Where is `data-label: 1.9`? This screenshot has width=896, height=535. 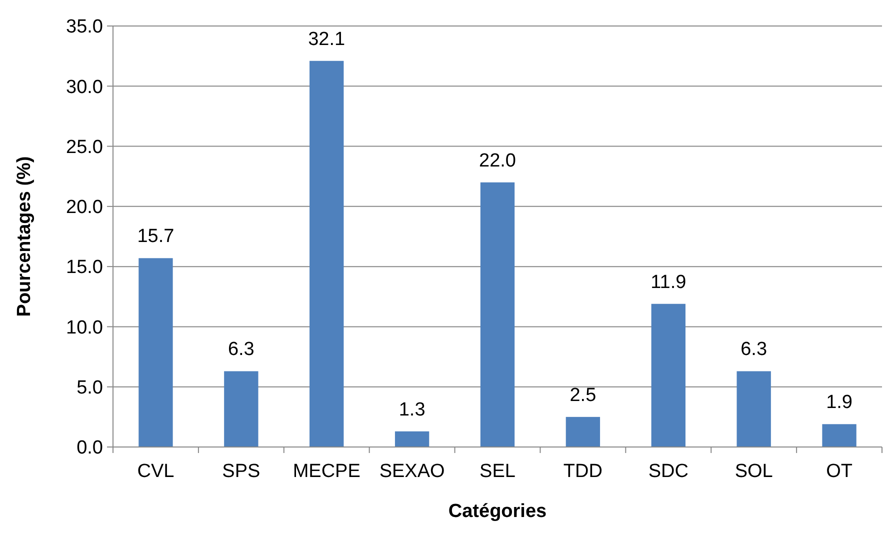
data-label: 1.9 is located at coordinates (839, 403).